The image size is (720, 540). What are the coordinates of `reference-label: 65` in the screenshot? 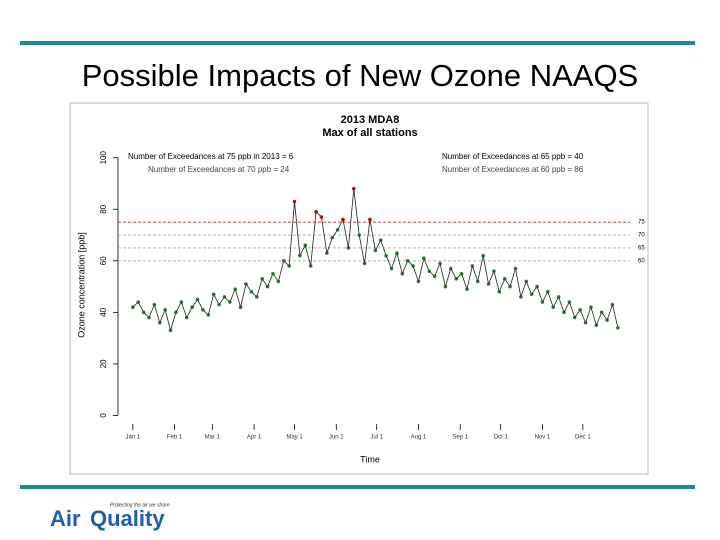 It's located at (641, 249).